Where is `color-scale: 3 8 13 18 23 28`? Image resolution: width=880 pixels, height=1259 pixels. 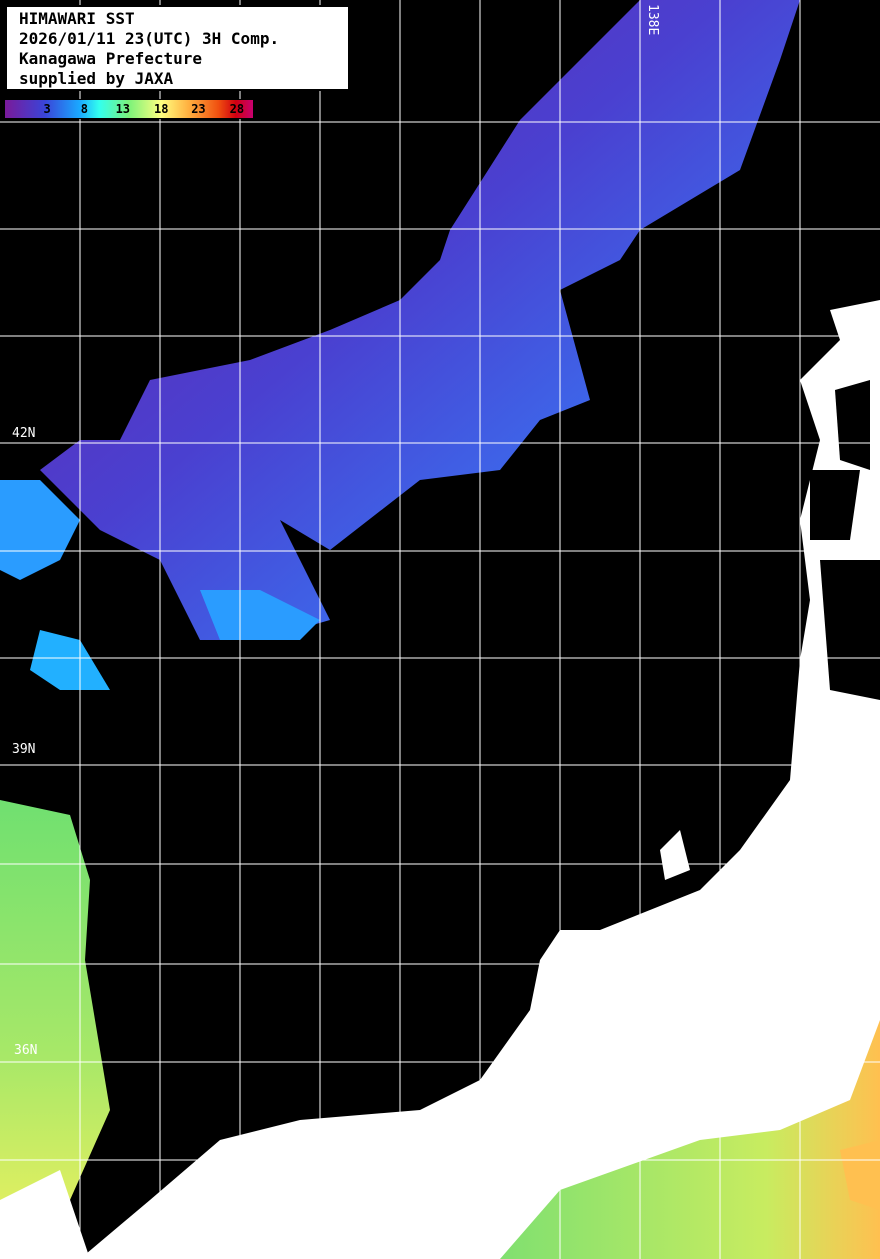
color-scale: 3 8 13 18 23 28 is located at coordinates (129, 109).